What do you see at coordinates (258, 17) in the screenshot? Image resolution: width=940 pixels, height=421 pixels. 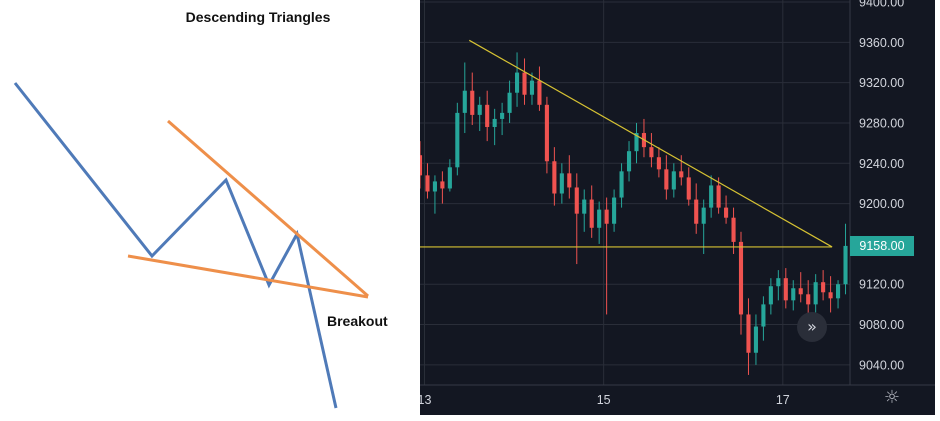 I see `diagram-title: Descending Triangles` at bounding box center [258, 17].